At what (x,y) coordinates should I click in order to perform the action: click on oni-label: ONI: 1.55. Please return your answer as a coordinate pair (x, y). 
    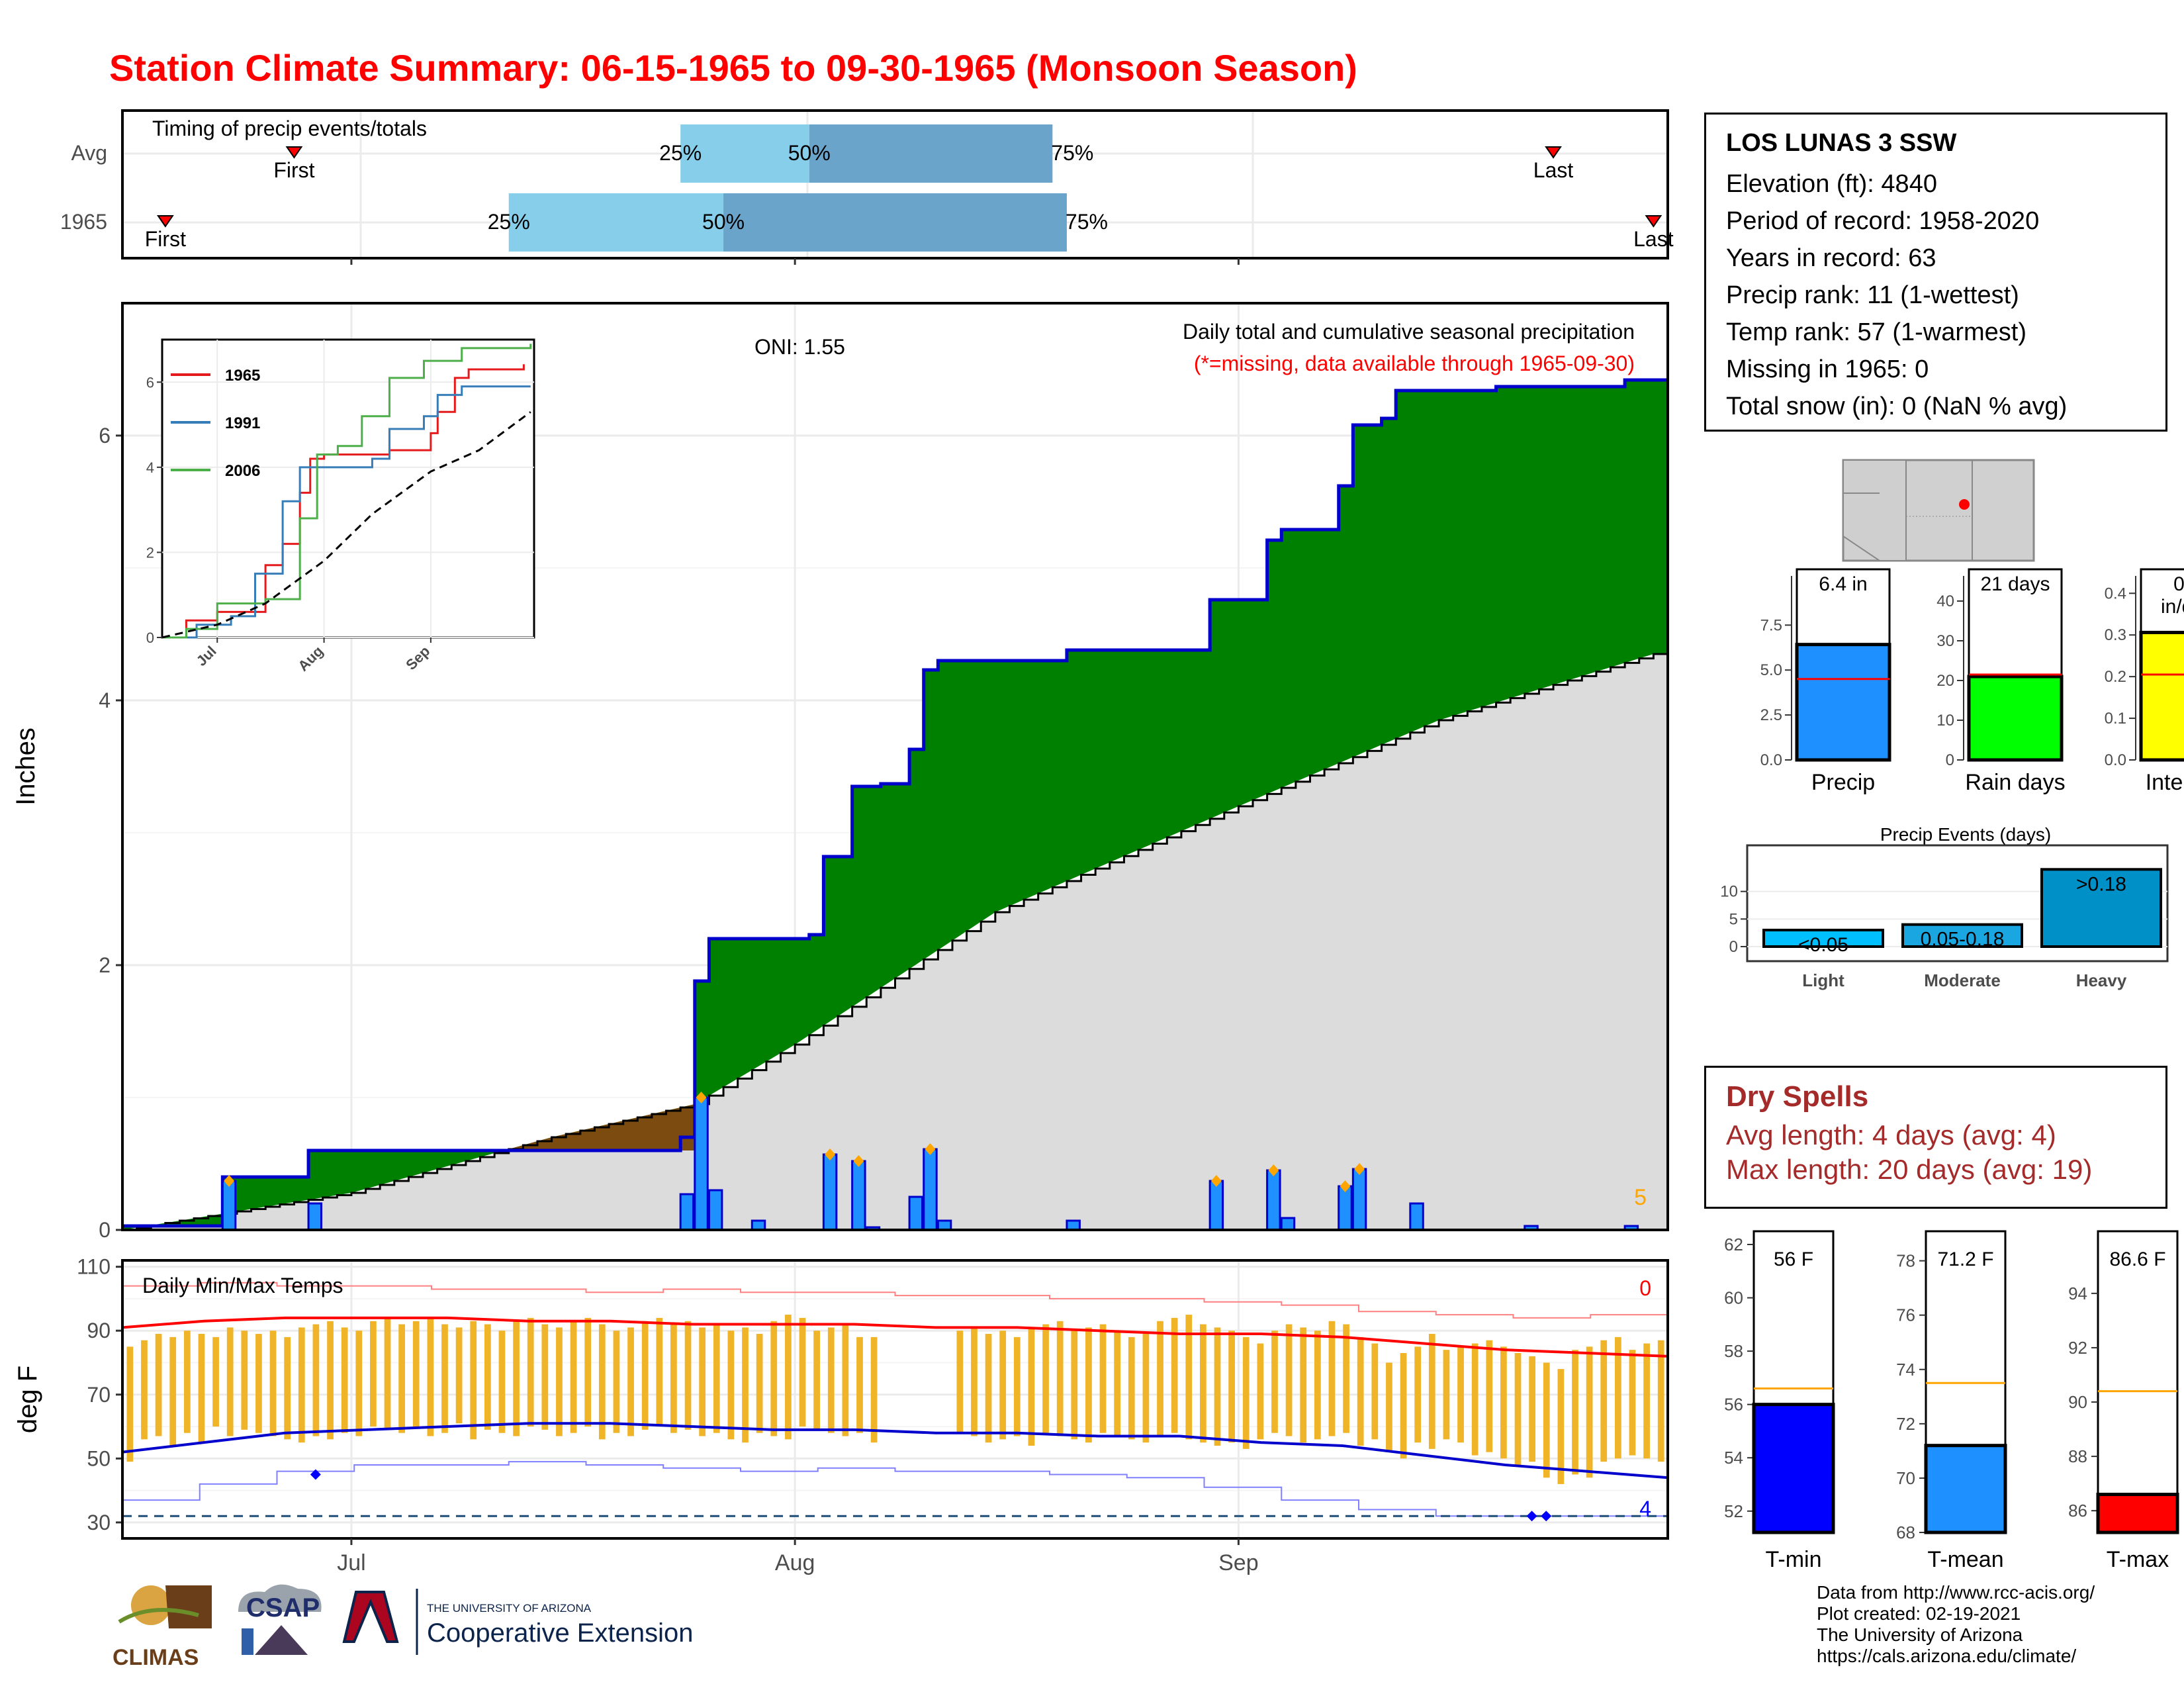
    Looking at the image, I should click on (799, 347).